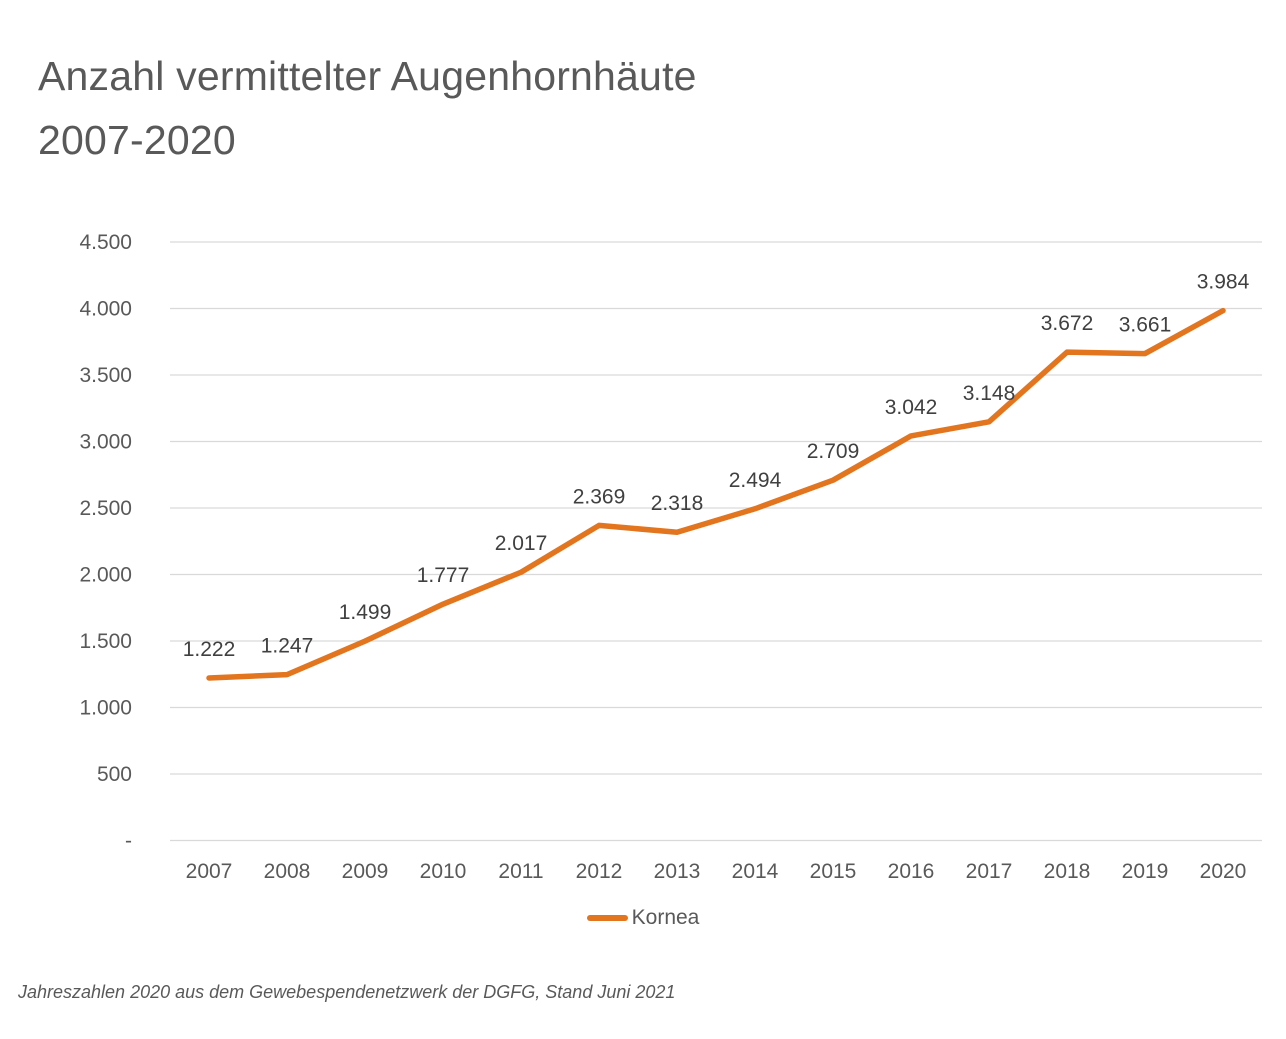  Describe the element at coordinates (1145, 325) in the screenshot. I see `data-point-label: 3.661` at that location.